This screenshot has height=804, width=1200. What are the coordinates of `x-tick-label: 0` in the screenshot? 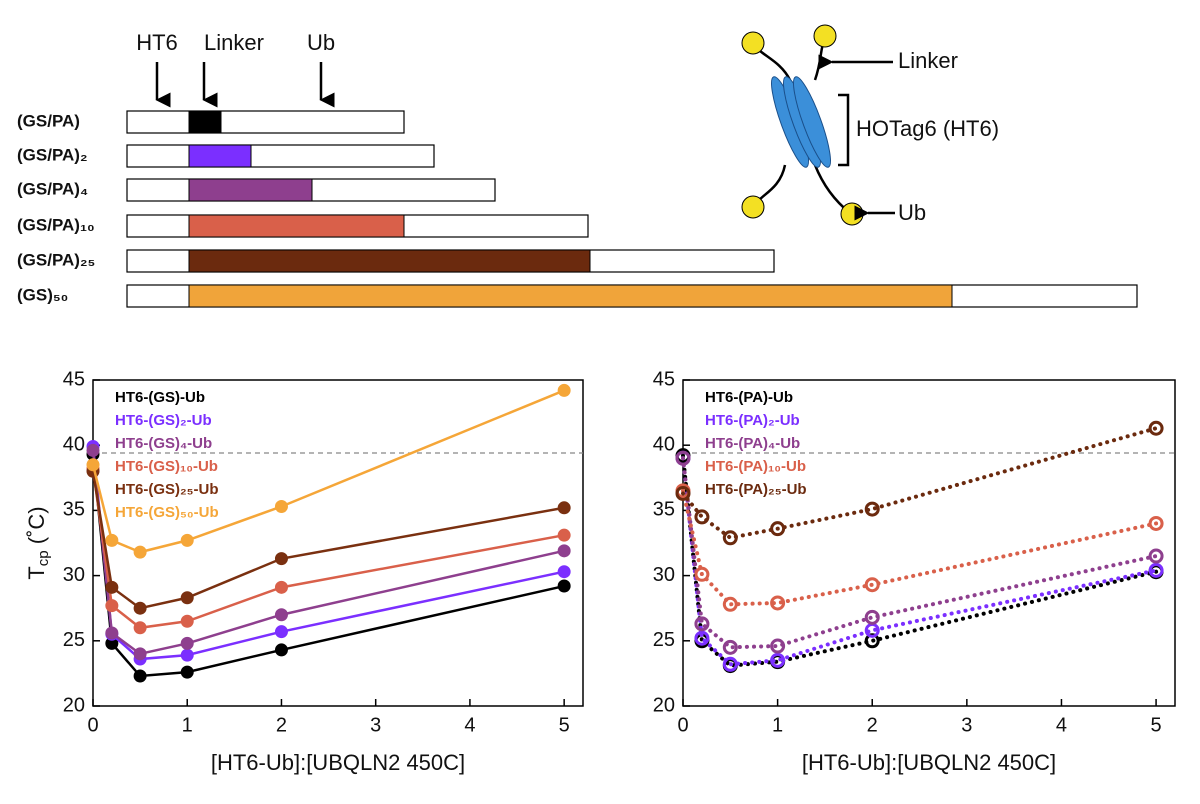 It's located at (682, 725).